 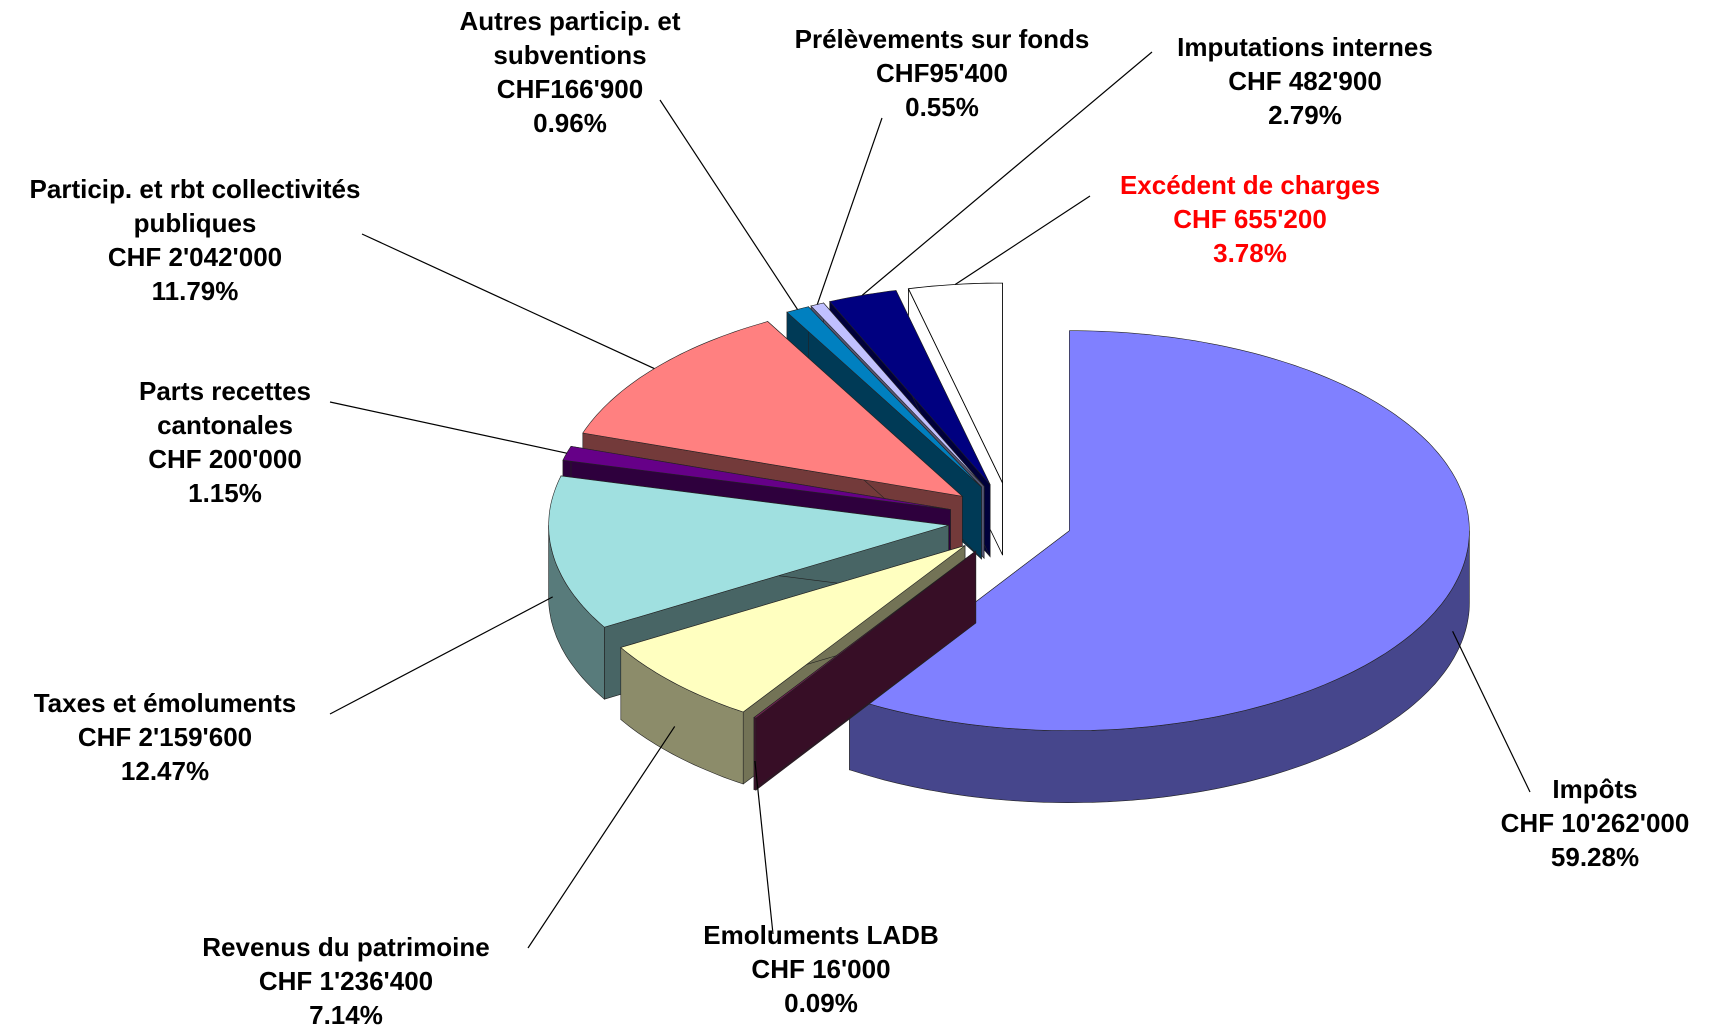 What do you see at coordinates (225, 408) in the screenshot?
I see `category-label: Parts recettes cantonales` at bounding box center [225, 408].